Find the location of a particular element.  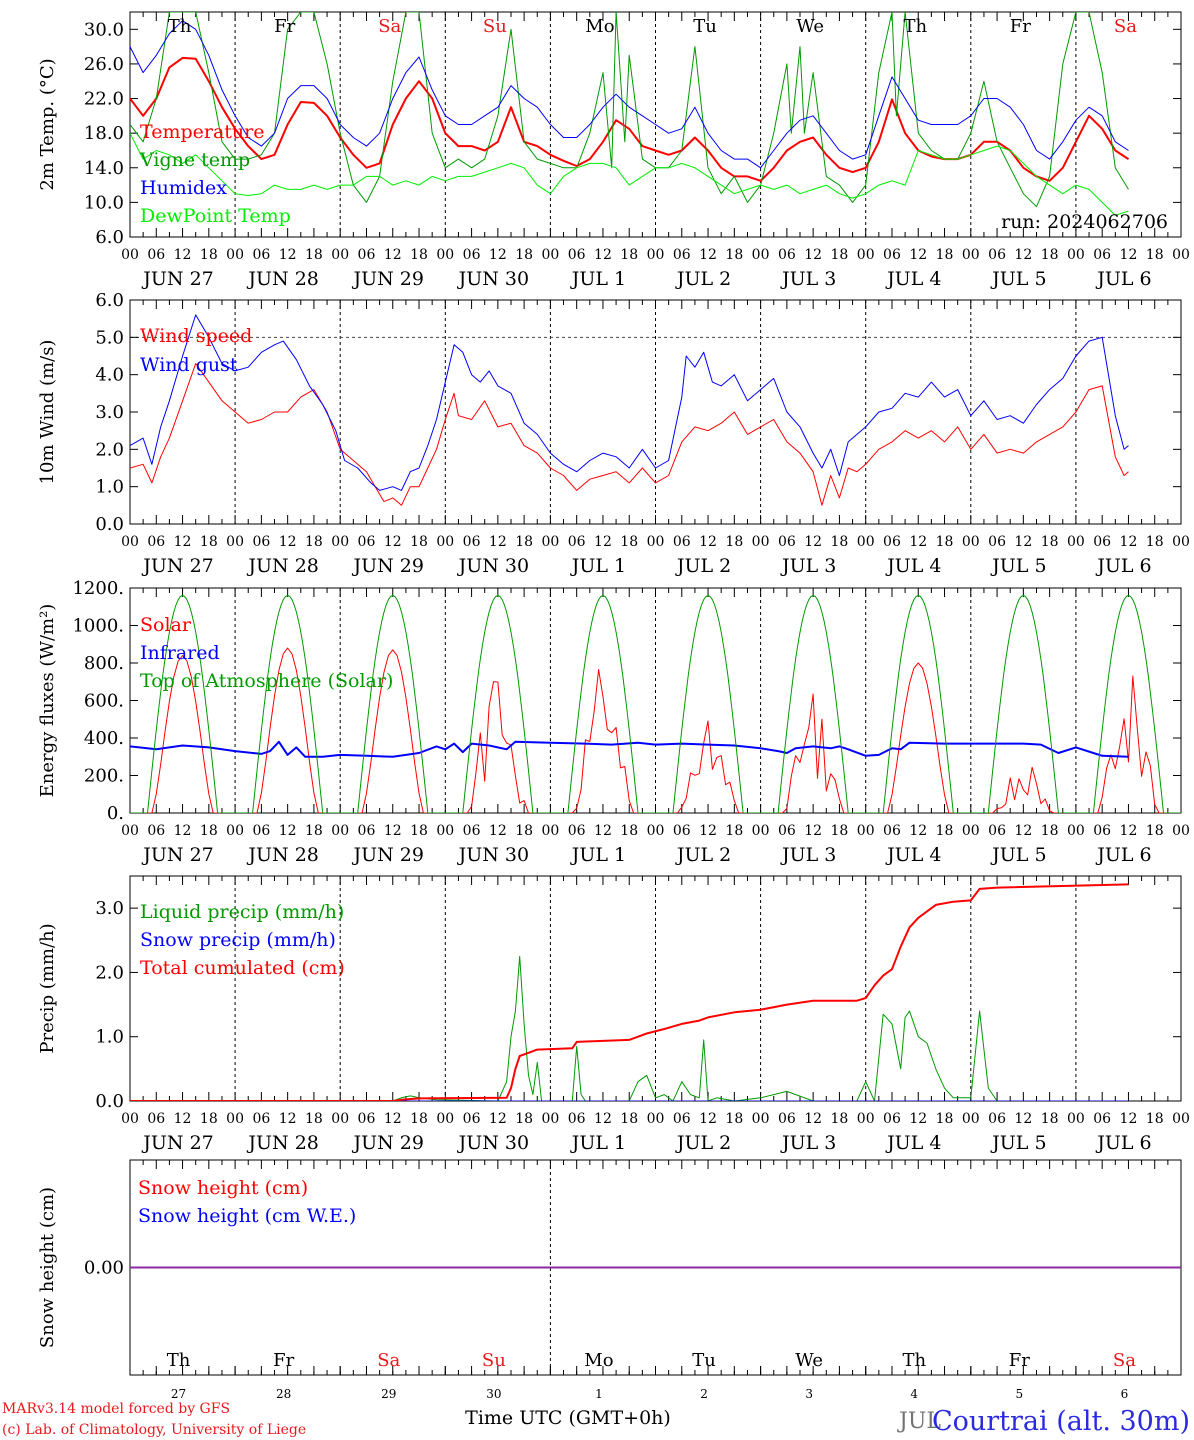

y-tick-label: 800. is located at coordinates (104, 663).